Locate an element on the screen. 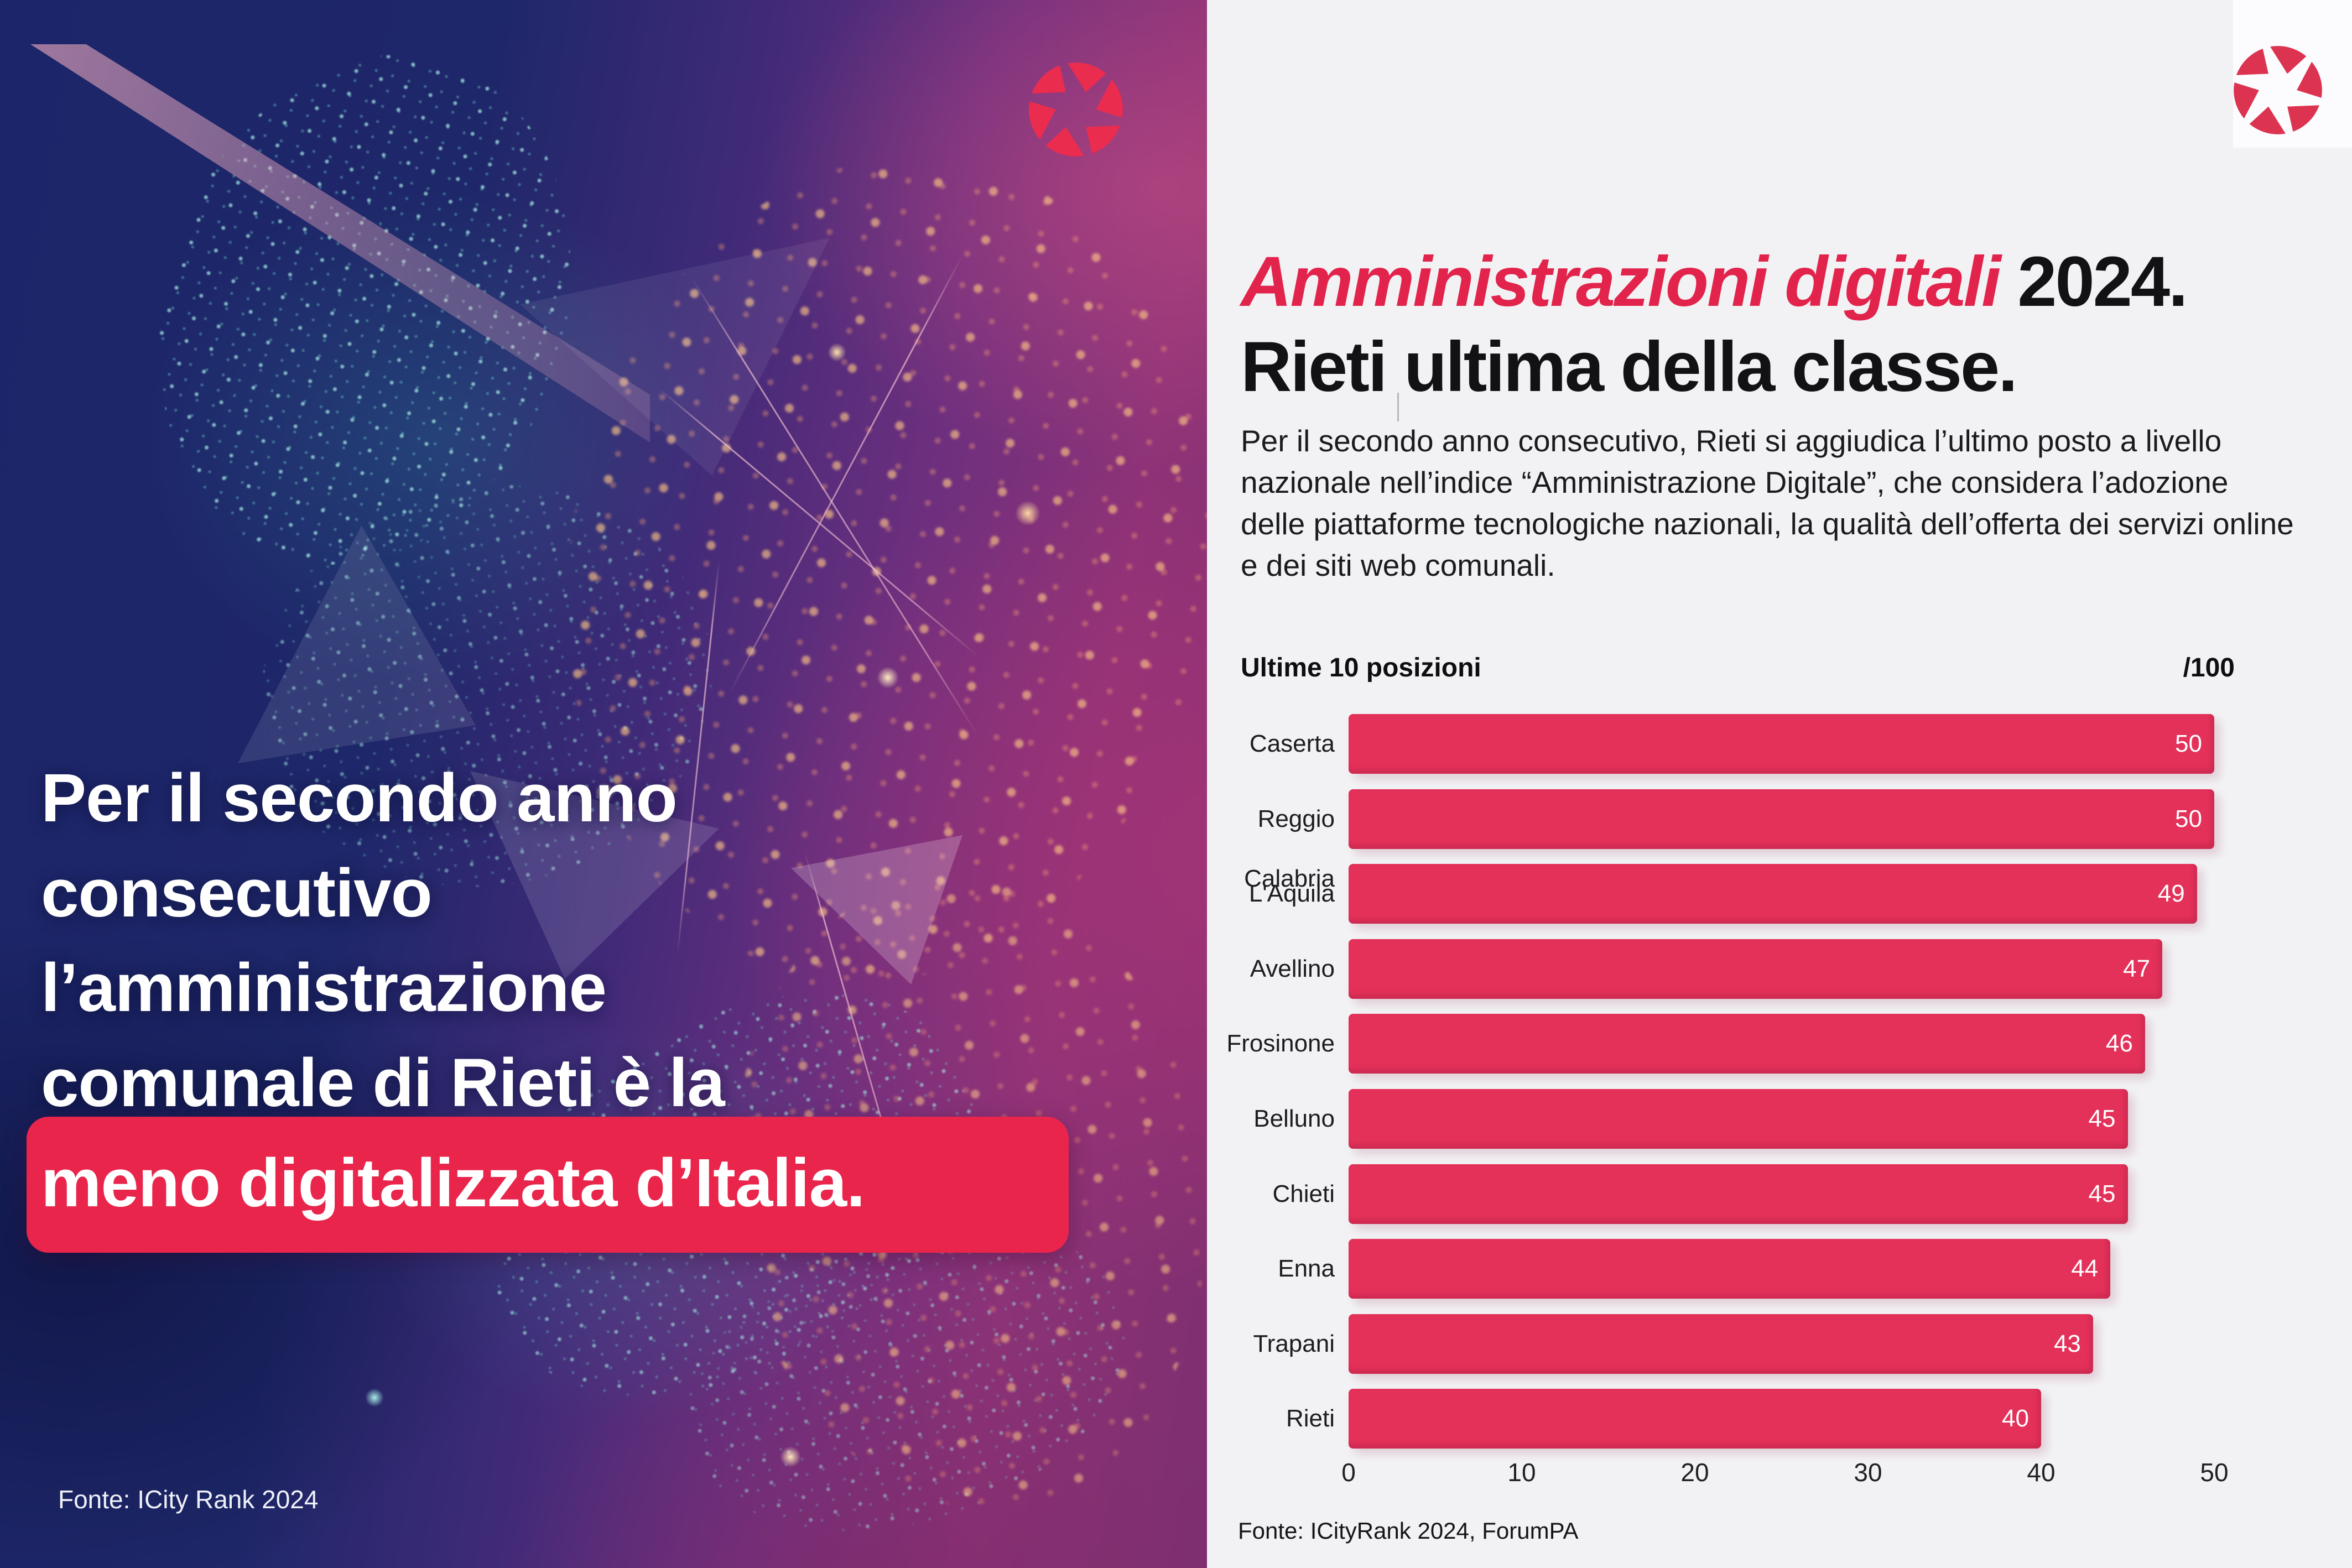  x-axis-tick-label: 40 is located at coordinates (2041, 1472).